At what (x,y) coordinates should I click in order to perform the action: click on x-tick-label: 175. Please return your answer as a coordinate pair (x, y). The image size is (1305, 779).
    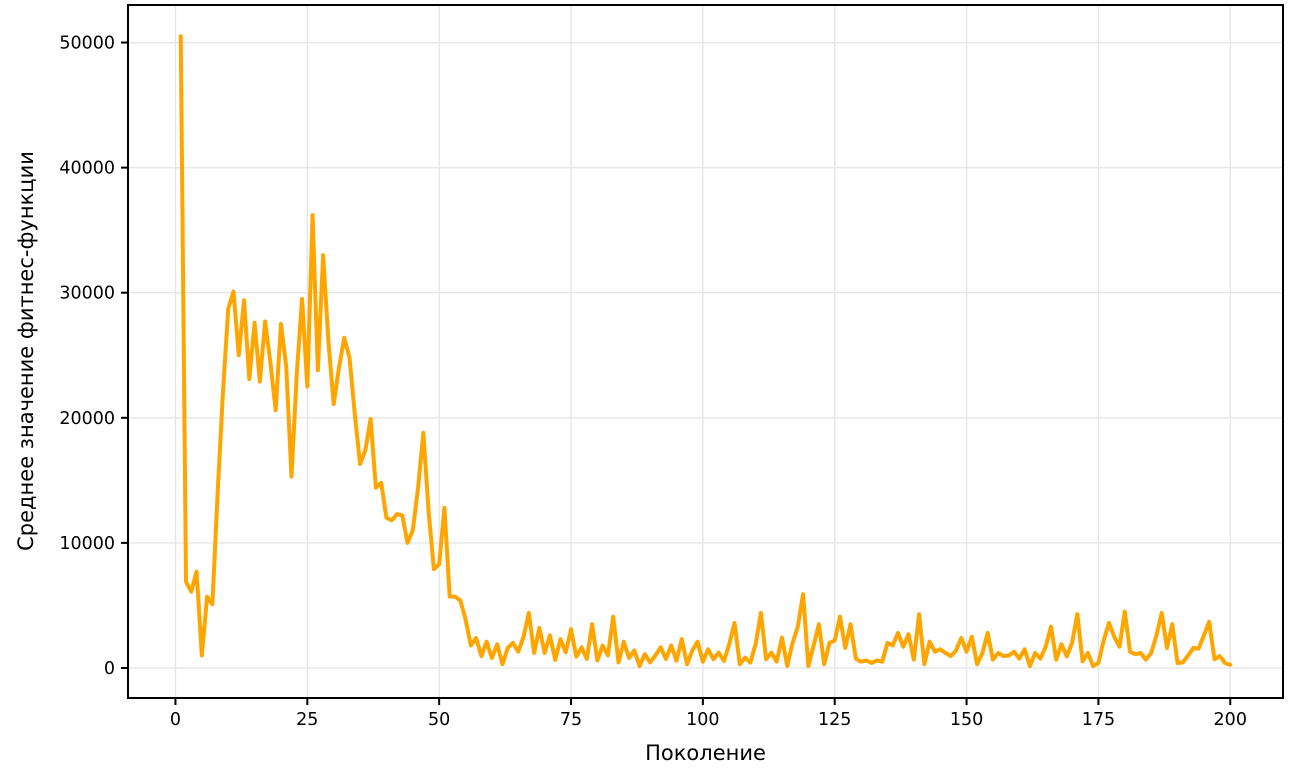
    Looking at the image, I should click on (1098, 720).